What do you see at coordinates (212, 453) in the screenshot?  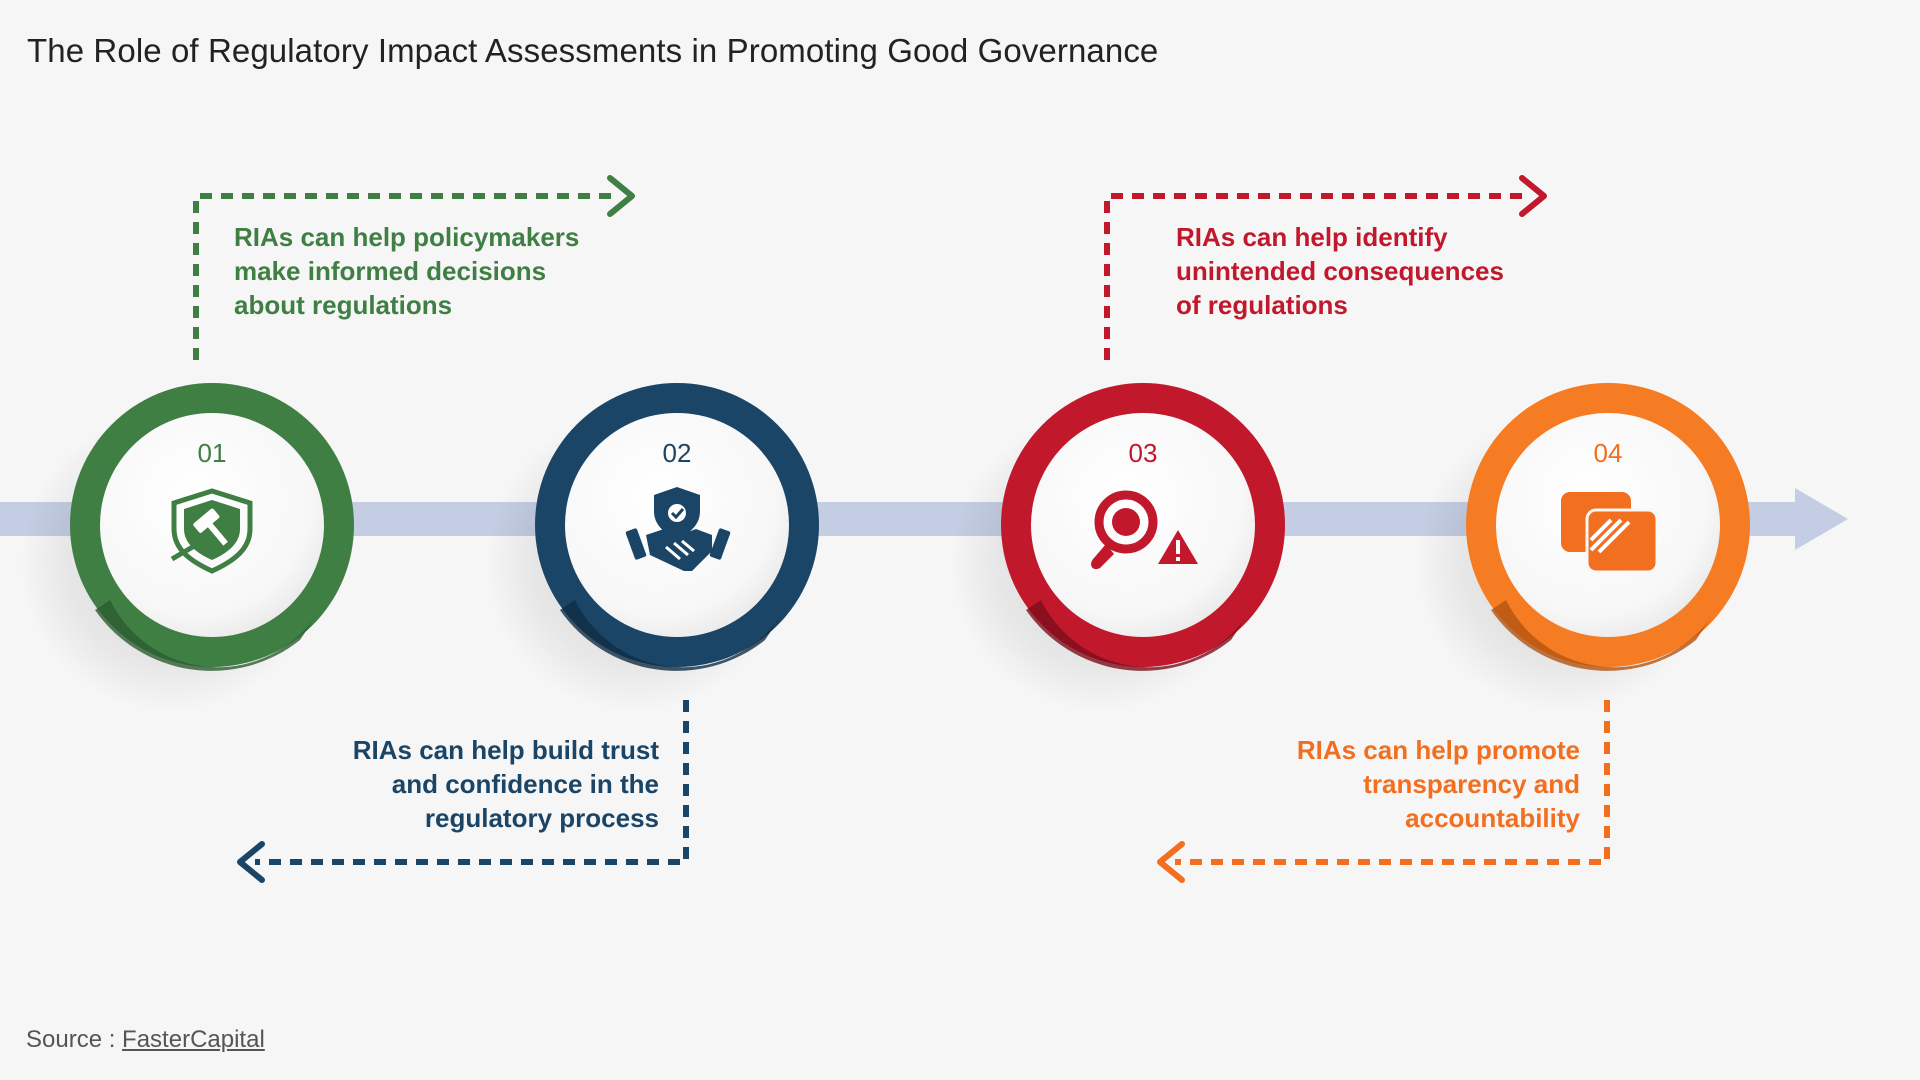 I see `step-01-number: 01` at bounding box center [212, 453].